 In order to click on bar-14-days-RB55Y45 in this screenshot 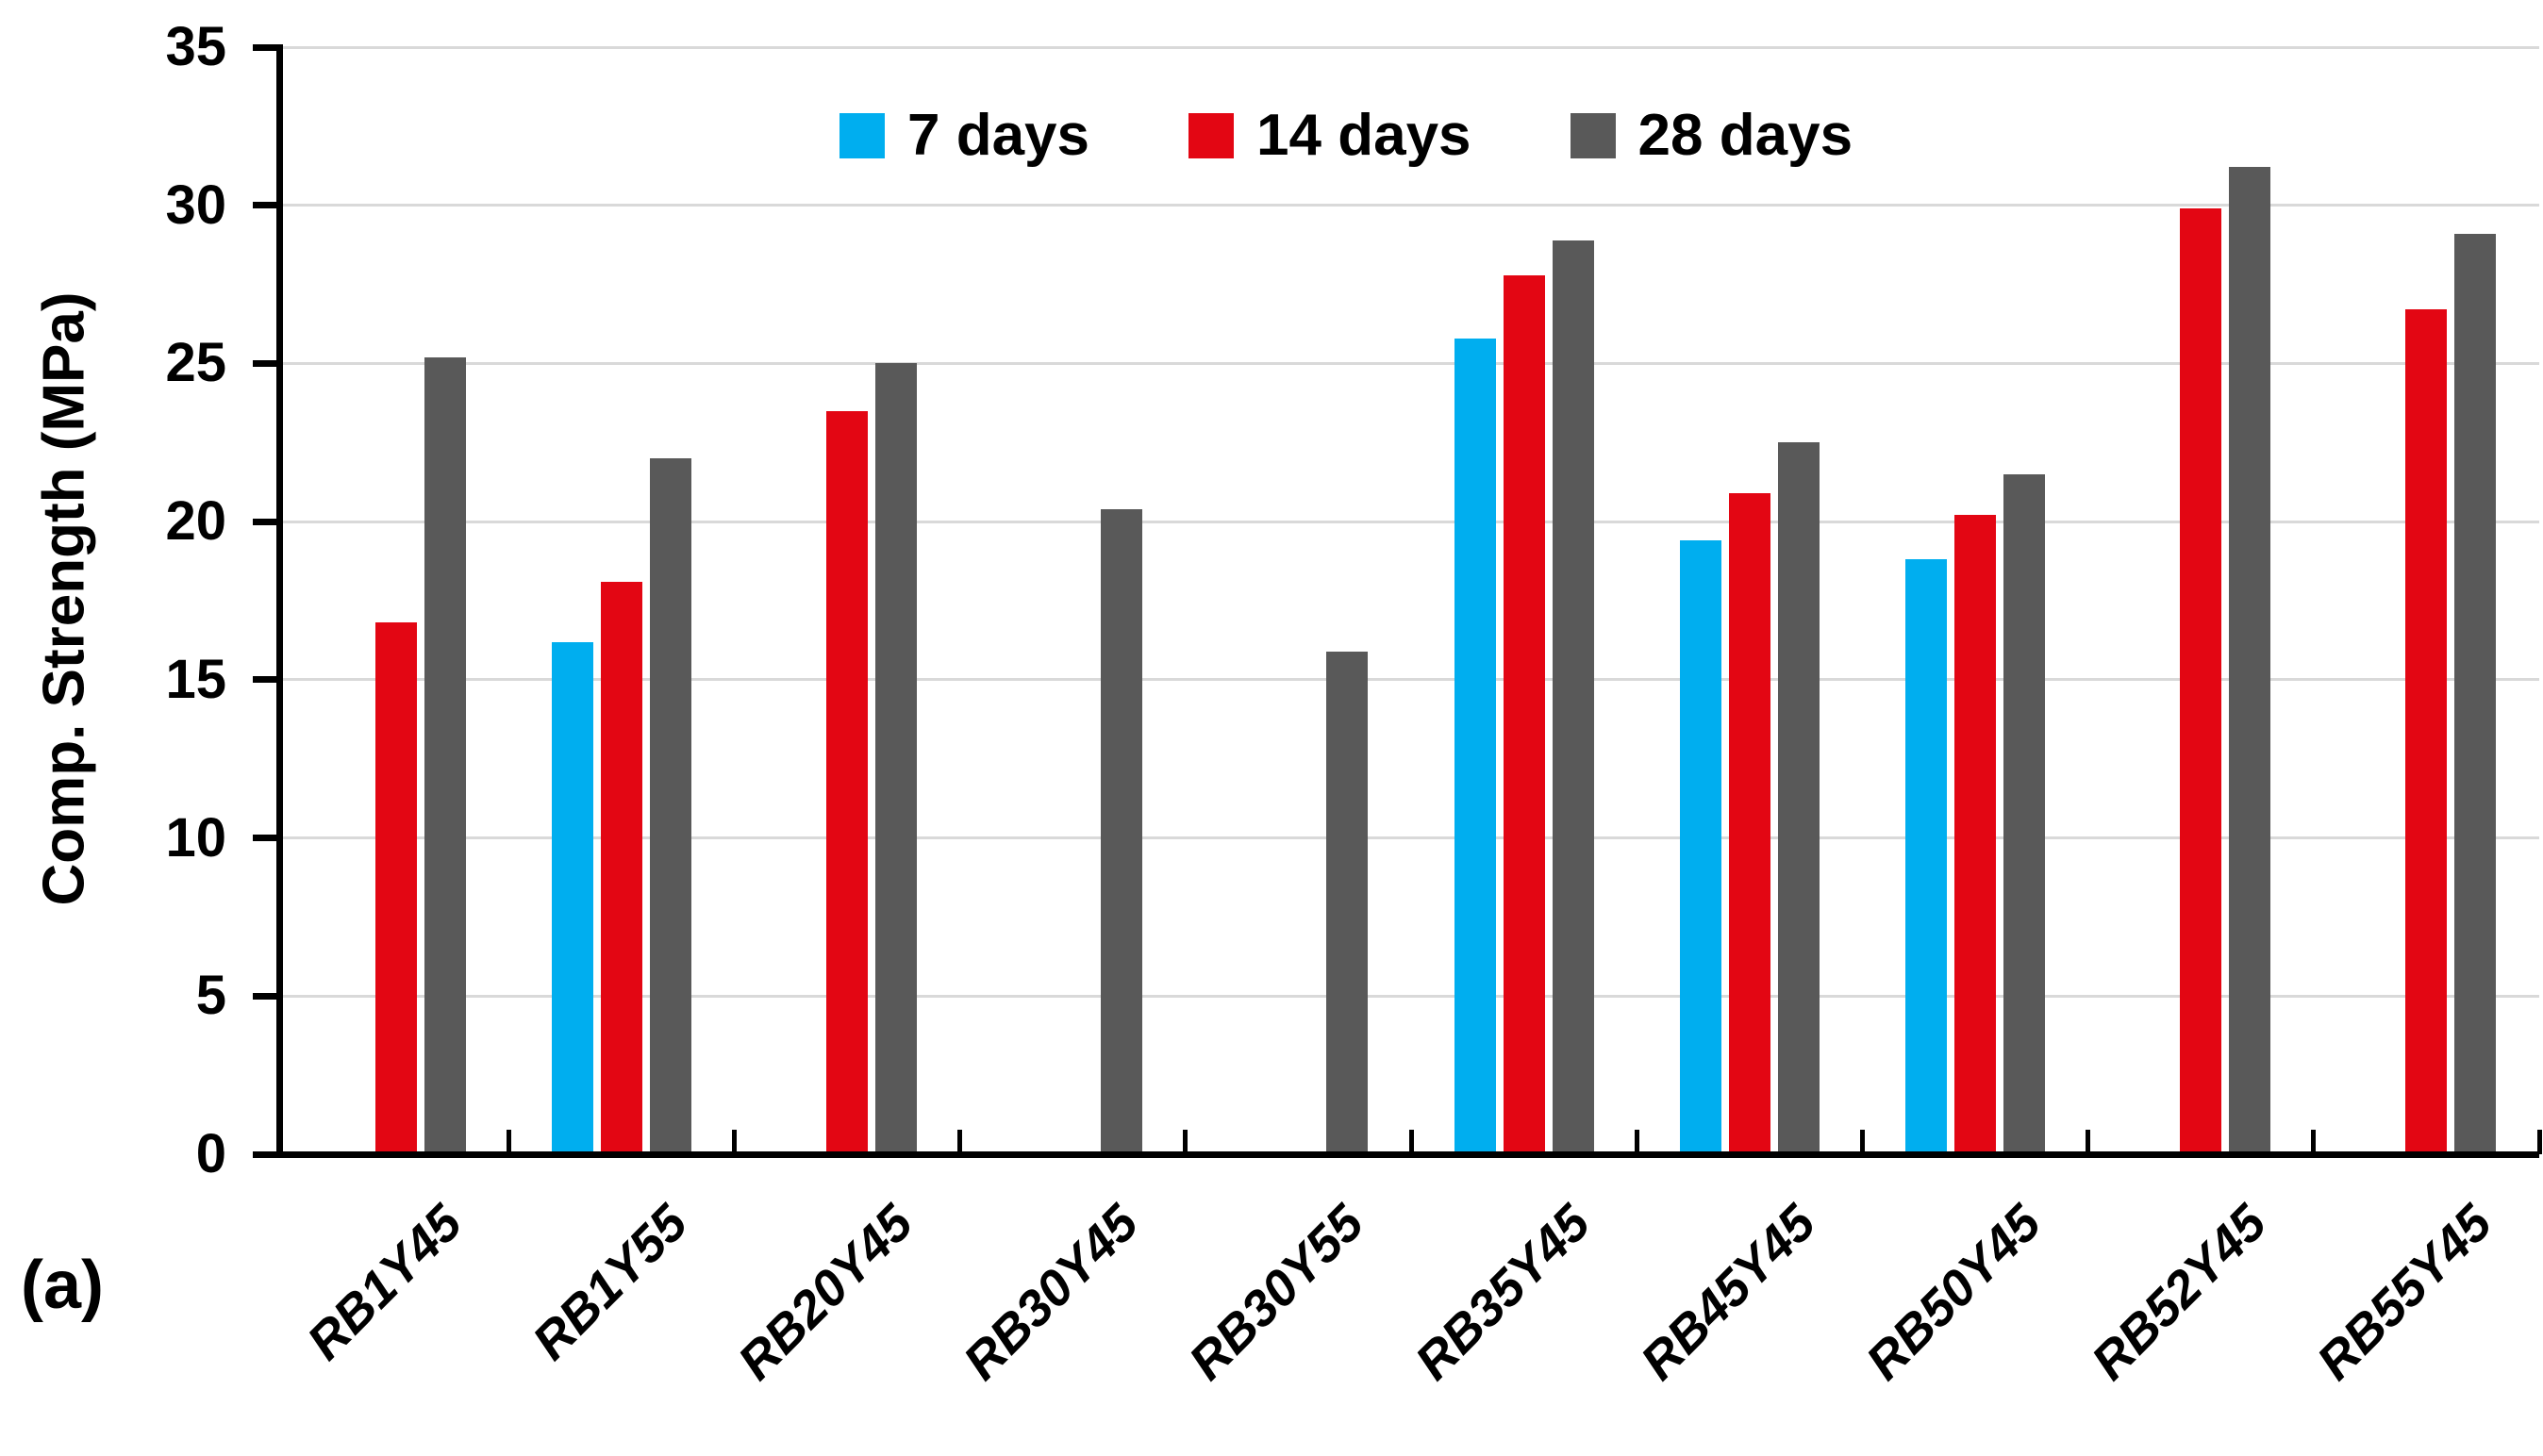, I will do `click(2426, 731)`.